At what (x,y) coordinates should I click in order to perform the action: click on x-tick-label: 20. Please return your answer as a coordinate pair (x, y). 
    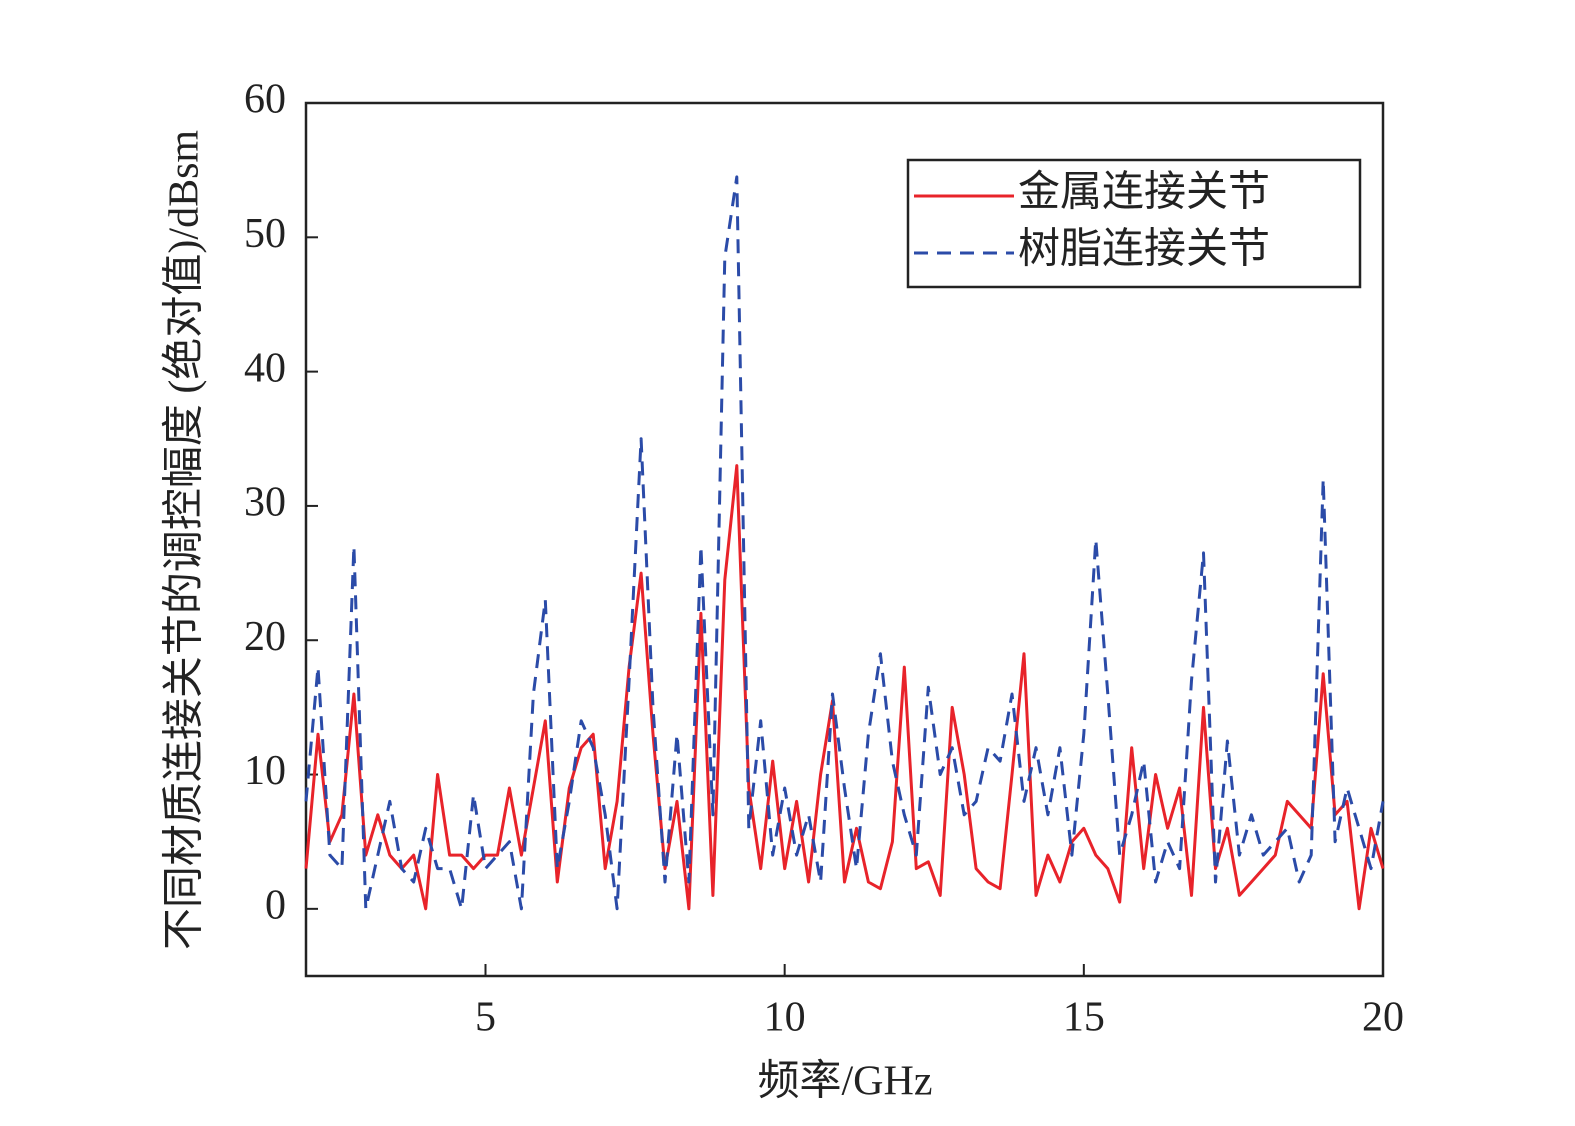
    Looking at the image, I should click on (1383, 1018).